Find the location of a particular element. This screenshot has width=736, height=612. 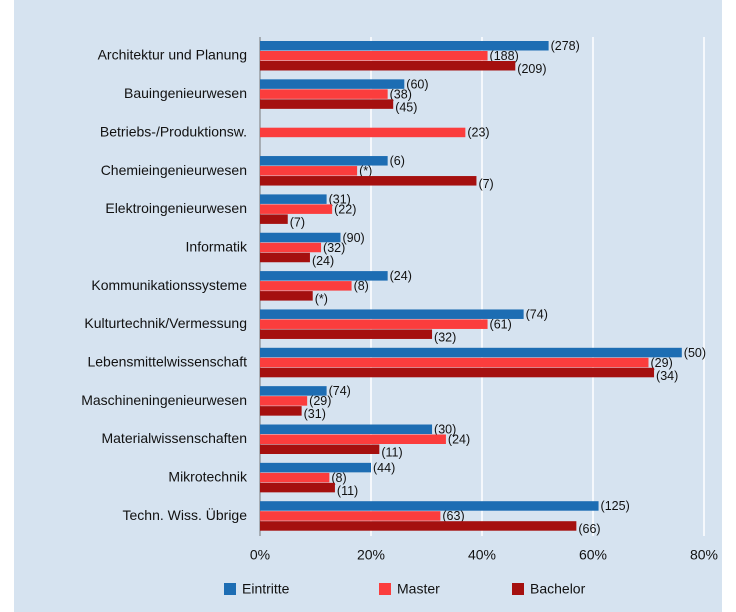

data-label: (66) is located at coordinates (589, 529).